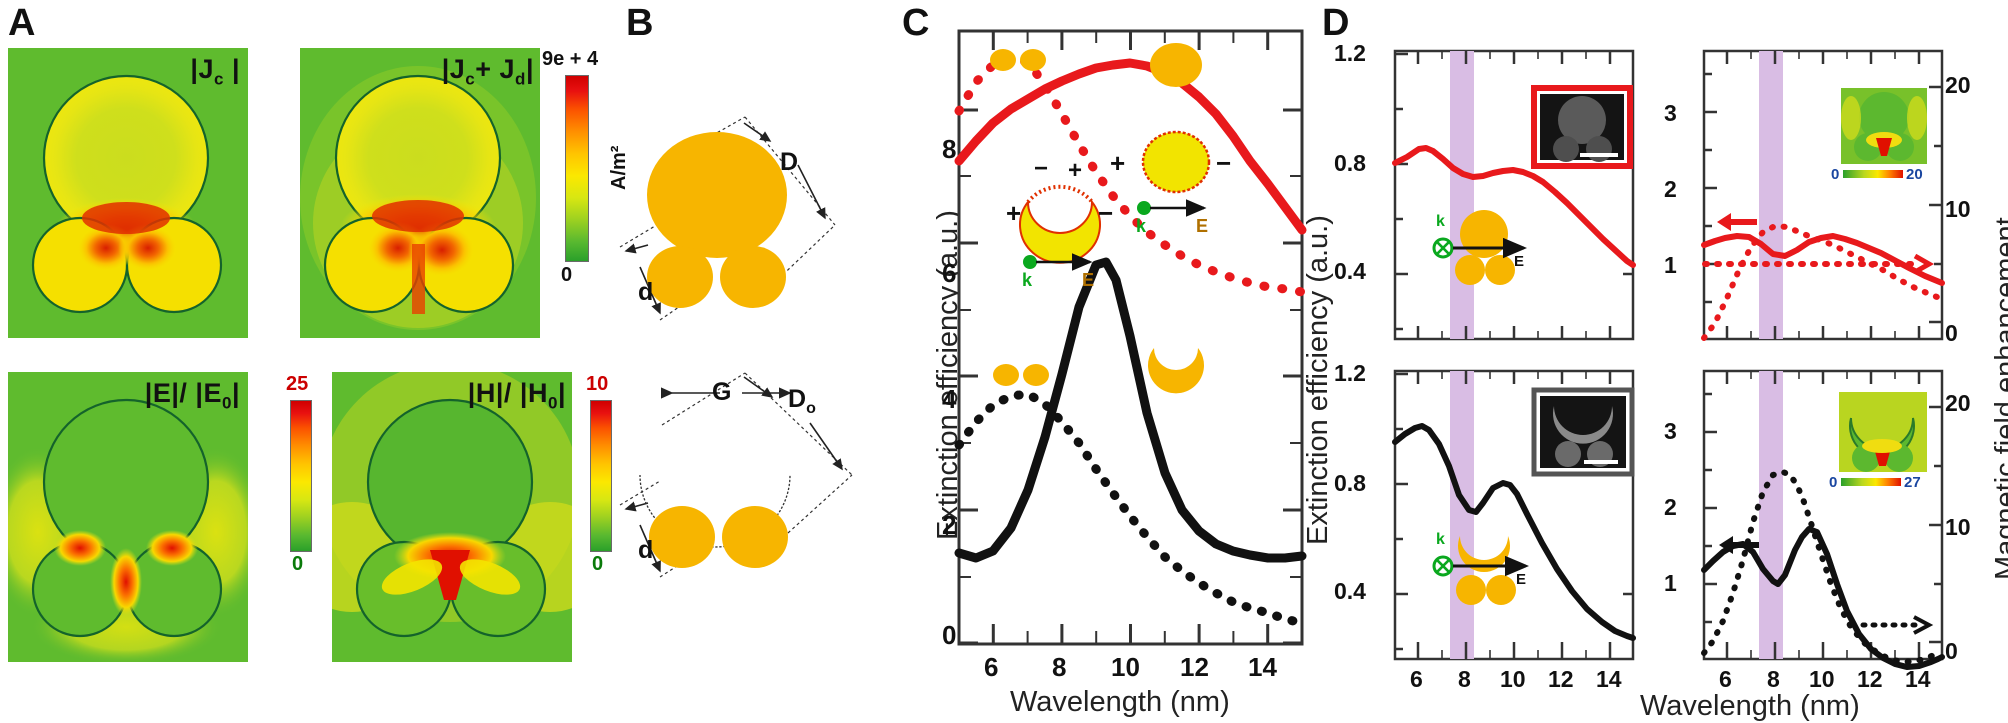  I want to click on colorbar-current-density-min: 0, so click(567, 275).